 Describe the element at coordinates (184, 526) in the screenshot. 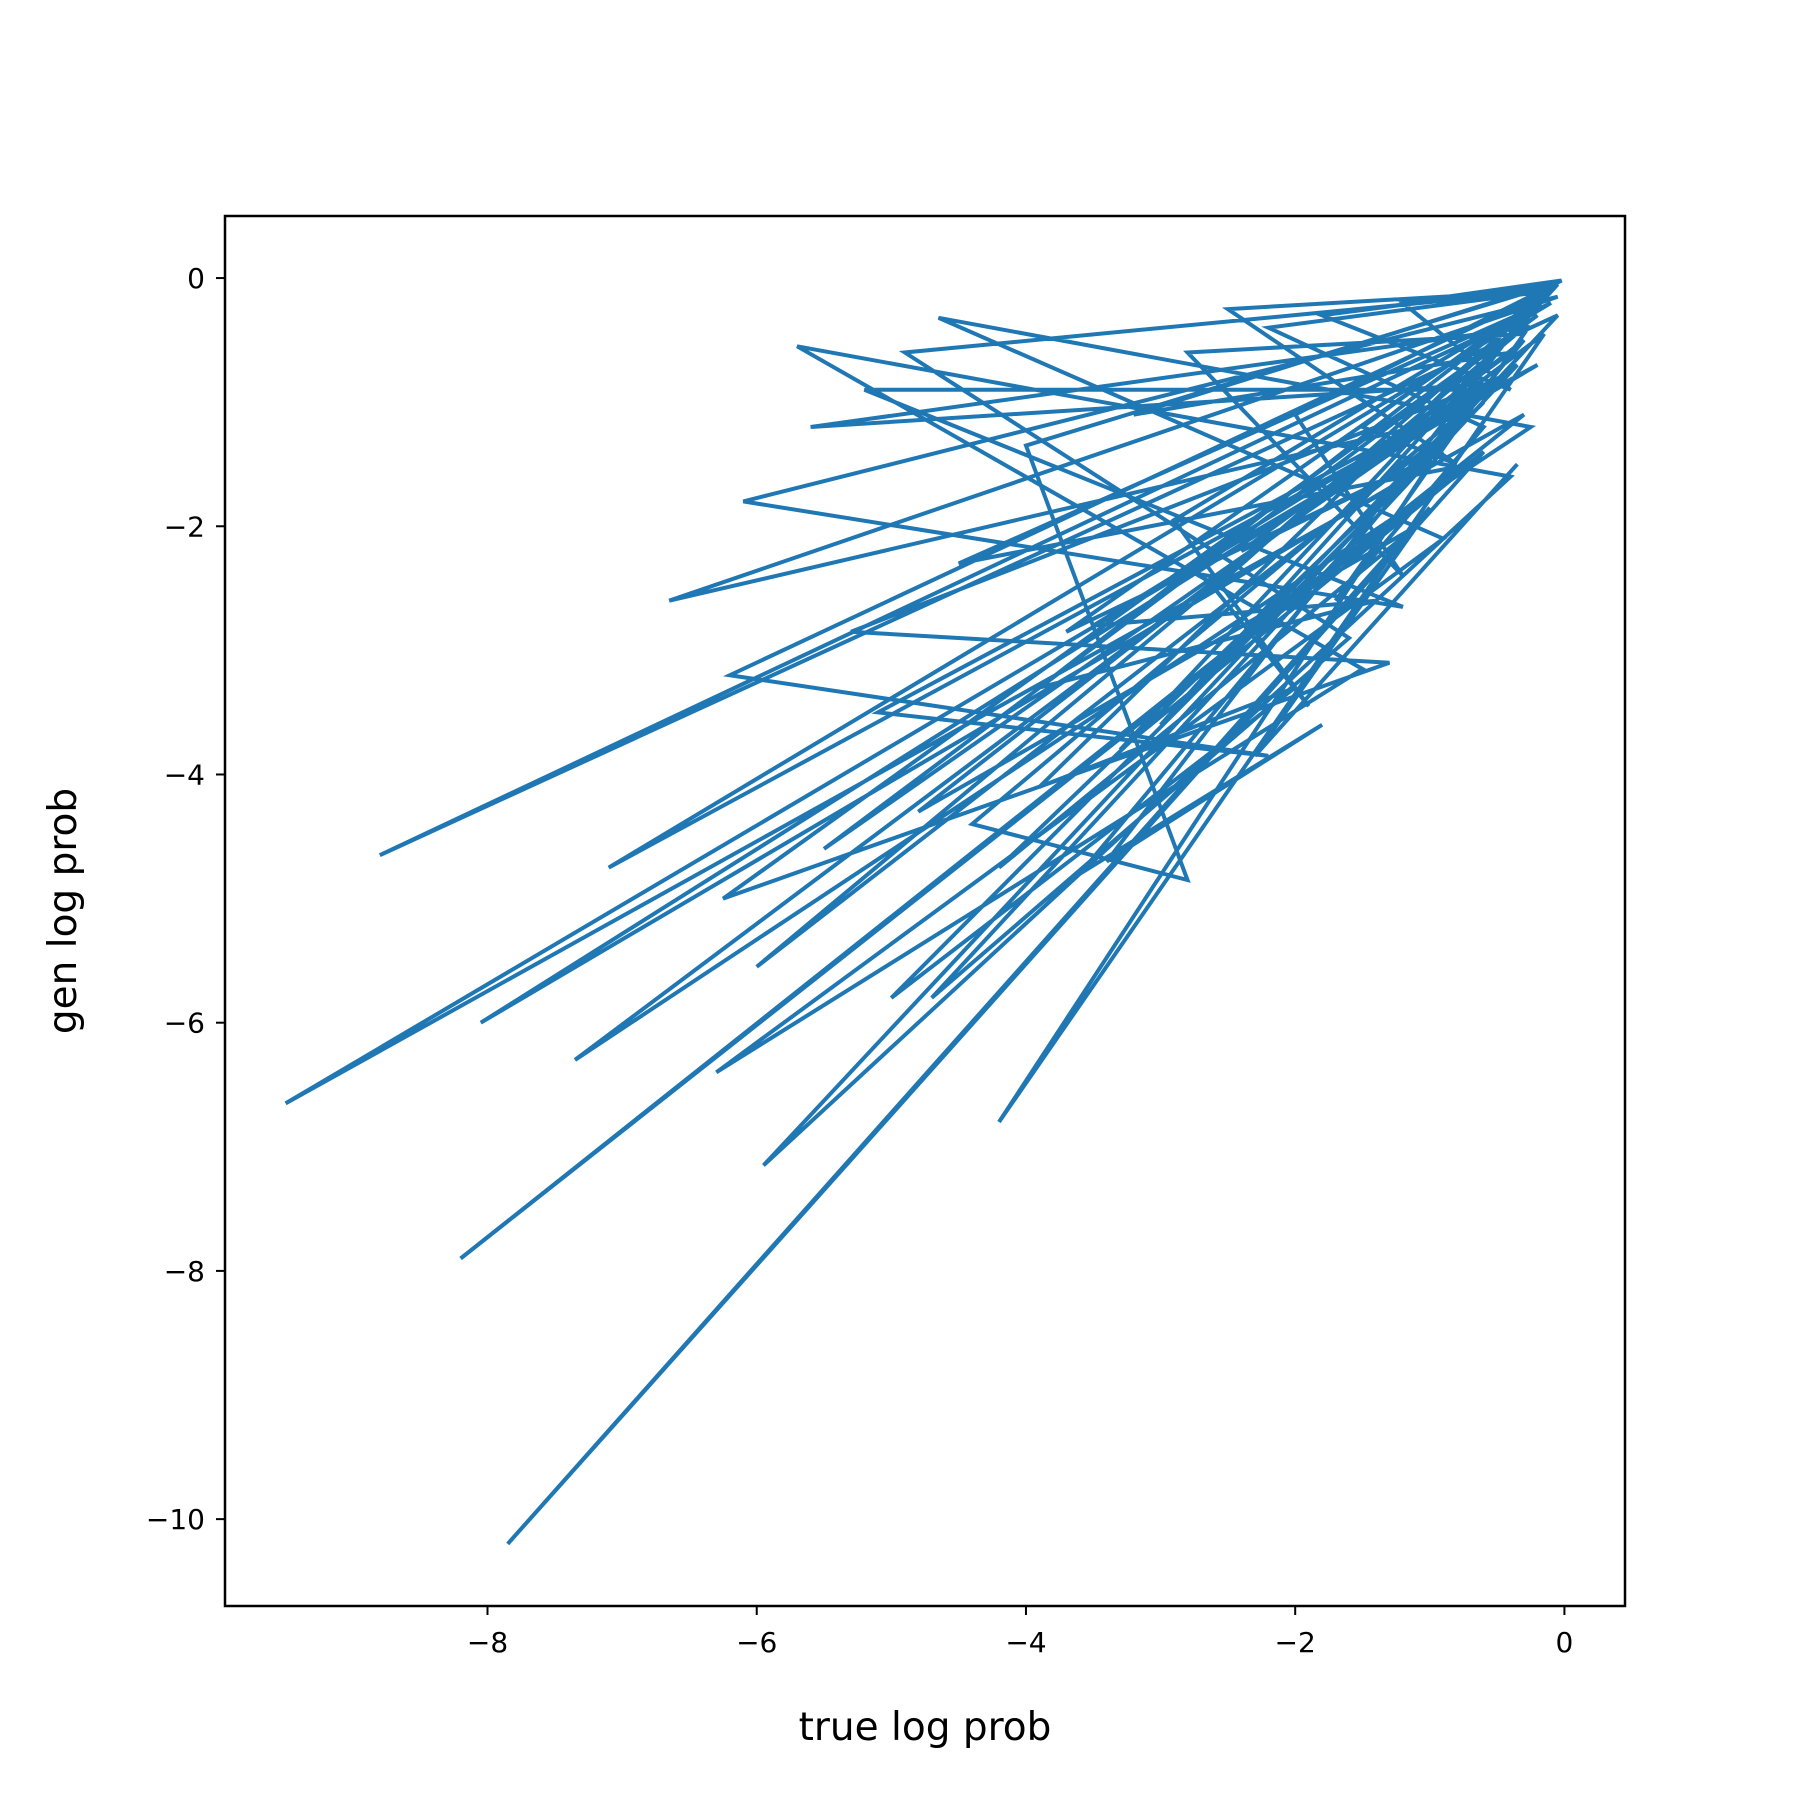

I see `y-tick-label: −2` at that location.